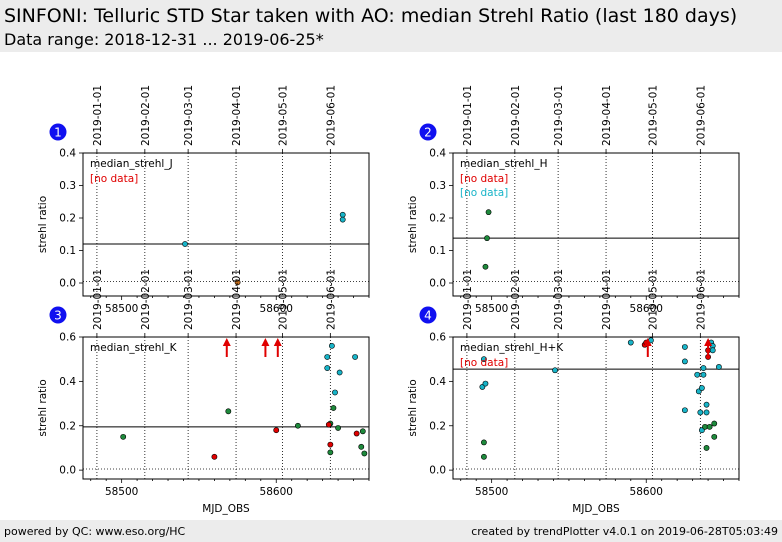 This screenshot has width=782, height=542. What do you see at coordinates (43, 224) in the screenshot?
I see `panel-1-y-axis-label: strehl ratio` at bounding box center [43, 224].